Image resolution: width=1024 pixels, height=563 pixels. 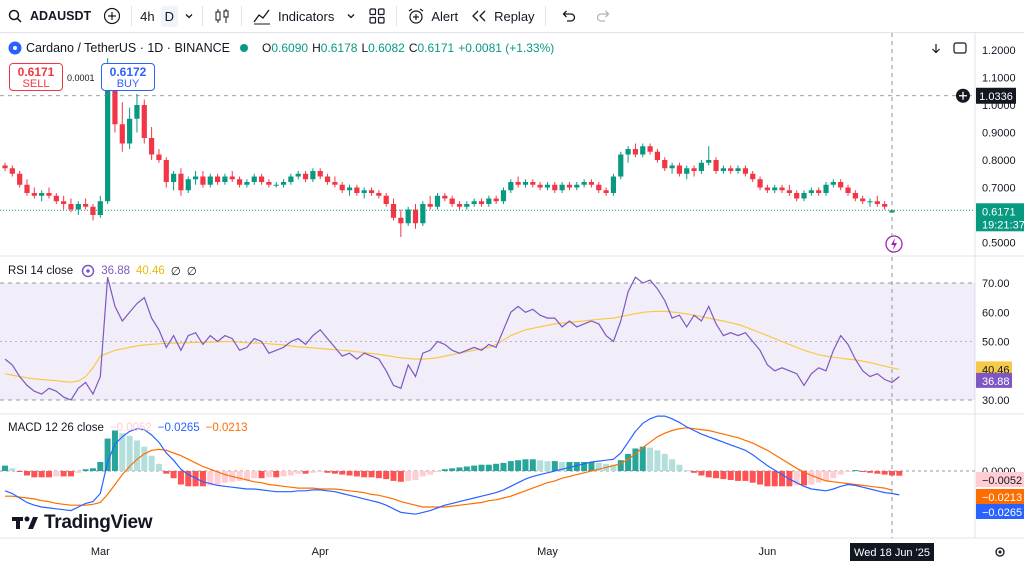 What do you see at coordinates (432, 16) in the screenshot?
I see `alert-button: Alert` at bounding box center [432, 16].